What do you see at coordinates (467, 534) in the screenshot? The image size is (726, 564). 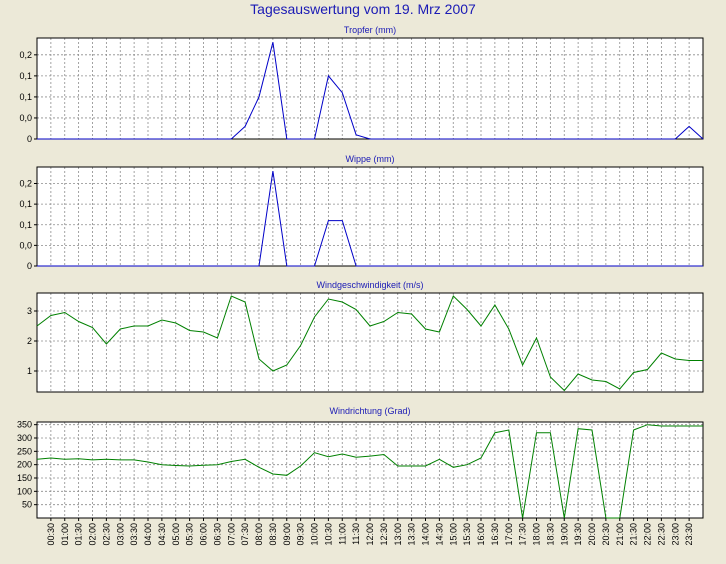 I see `x-tick-label: 15:30` at bounding box center [467, 534].